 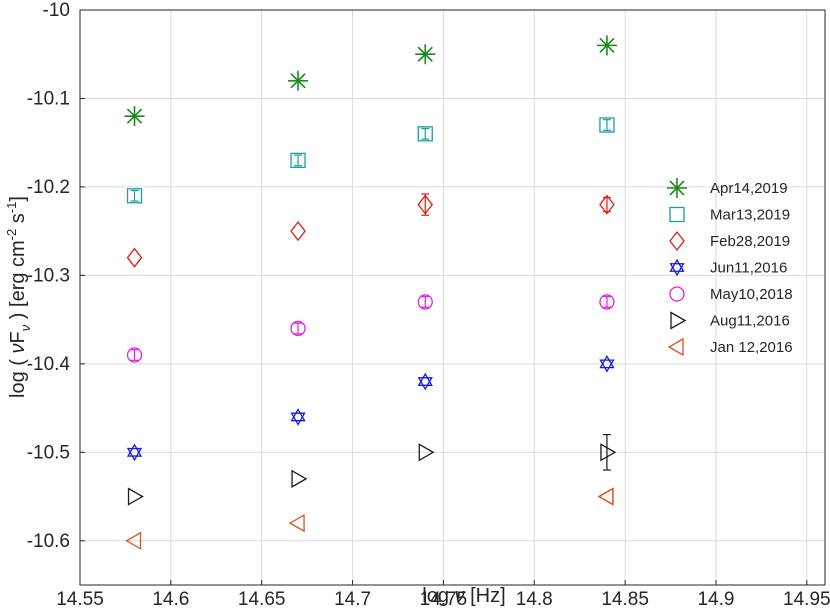 What do you see at coordinates (48, 541) in the screenshot?
I see `y-tick-label: -10.6` at bounding box center [48, 541].